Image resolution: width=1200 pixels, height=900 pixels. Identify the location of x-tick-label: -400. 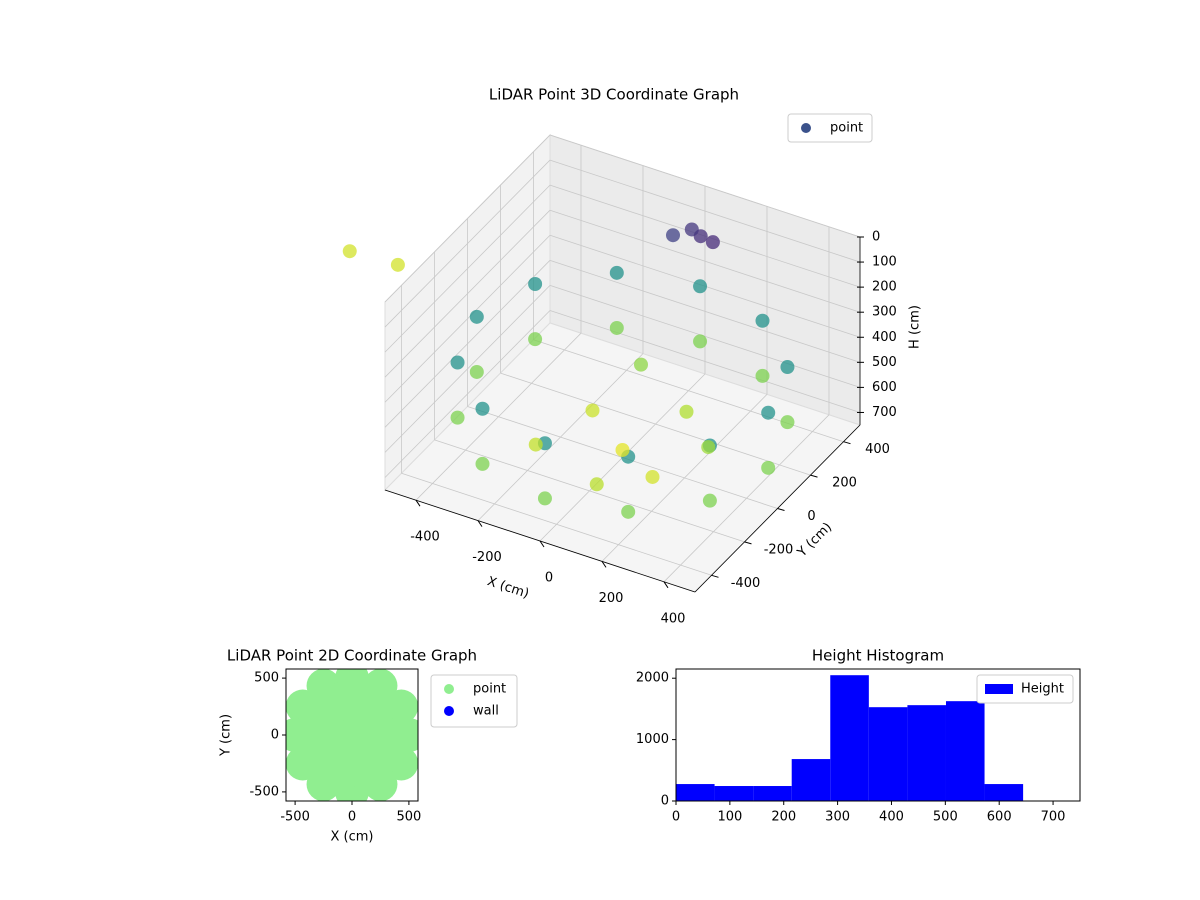
(425, 537).